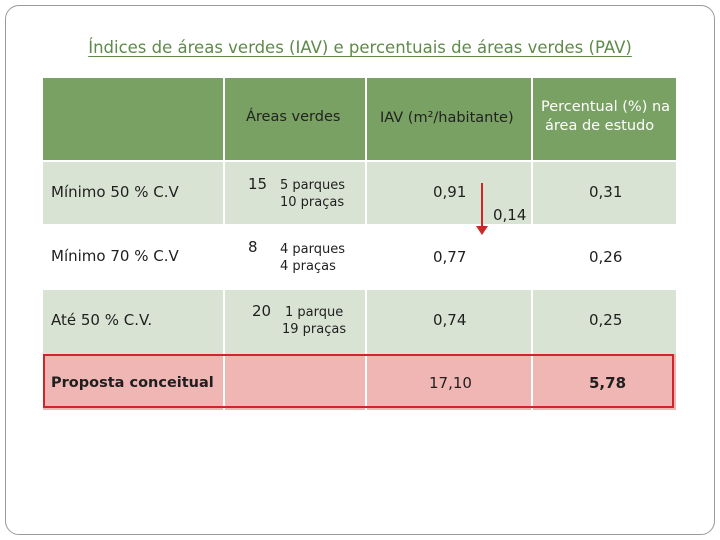  I want to click on row-pav: 0,31, so click(606, 192).